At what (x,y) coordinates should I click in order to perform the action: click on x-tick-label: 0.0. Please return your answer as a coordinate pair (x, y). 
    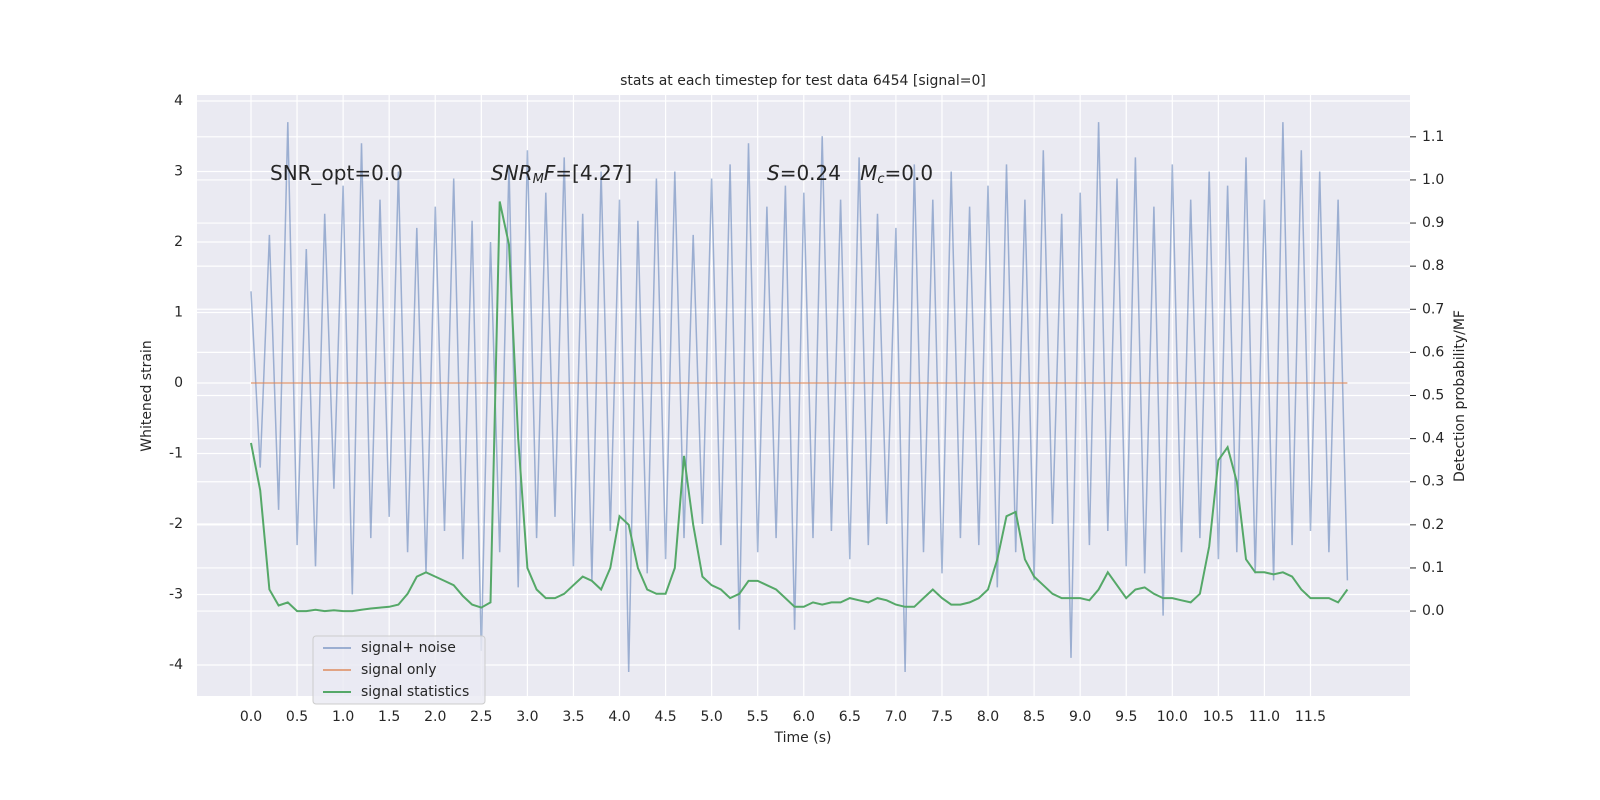
    Looking at the image, I should click on (251, 717).